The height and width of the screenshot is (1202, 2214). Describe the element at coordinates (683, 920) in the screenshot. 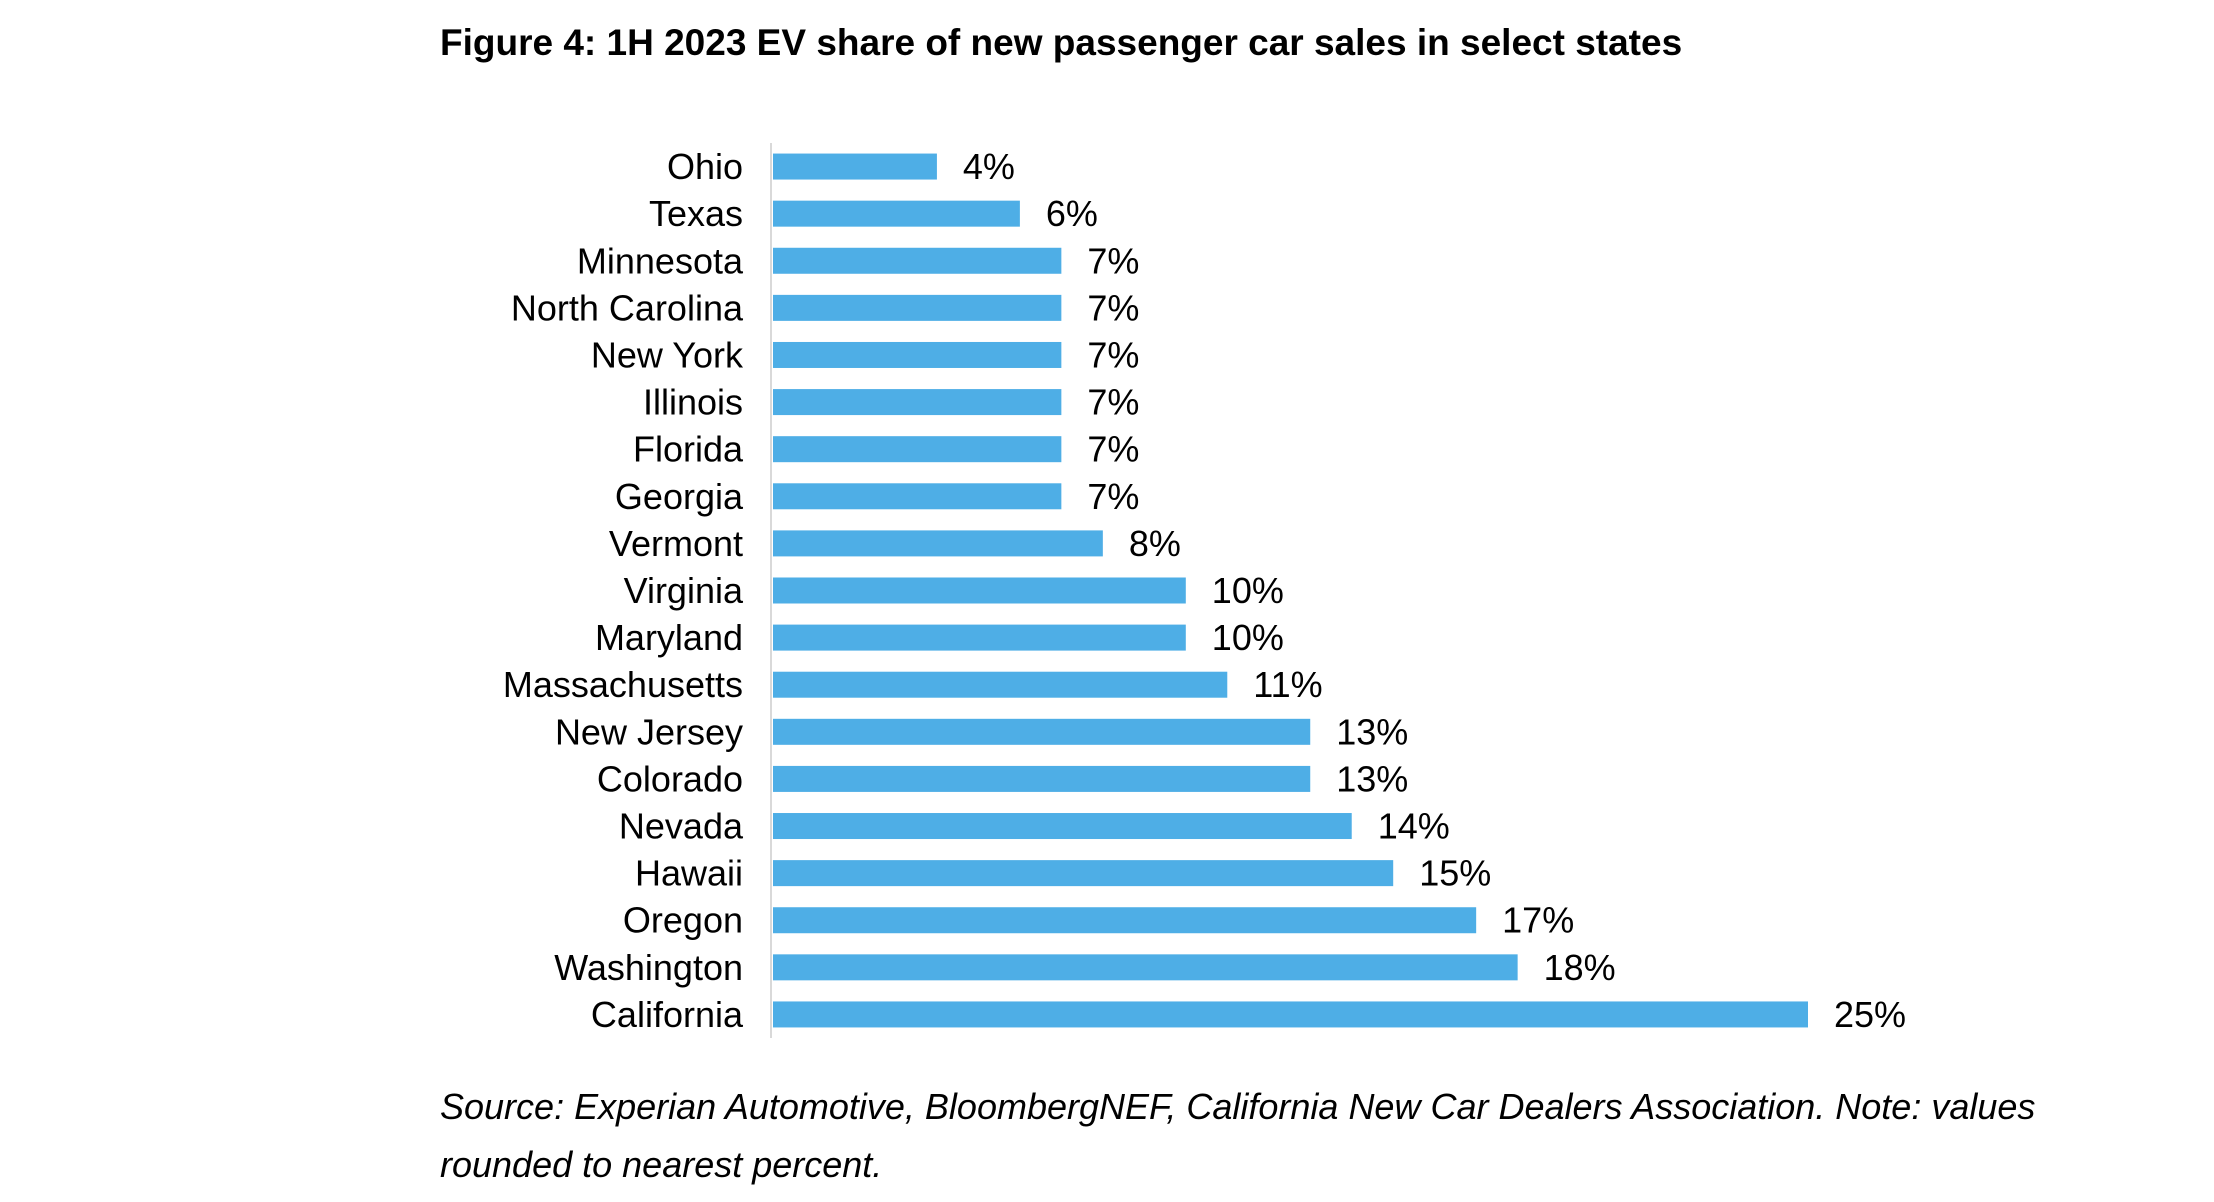

I see `category-label-oregon: Oregon` at that location.